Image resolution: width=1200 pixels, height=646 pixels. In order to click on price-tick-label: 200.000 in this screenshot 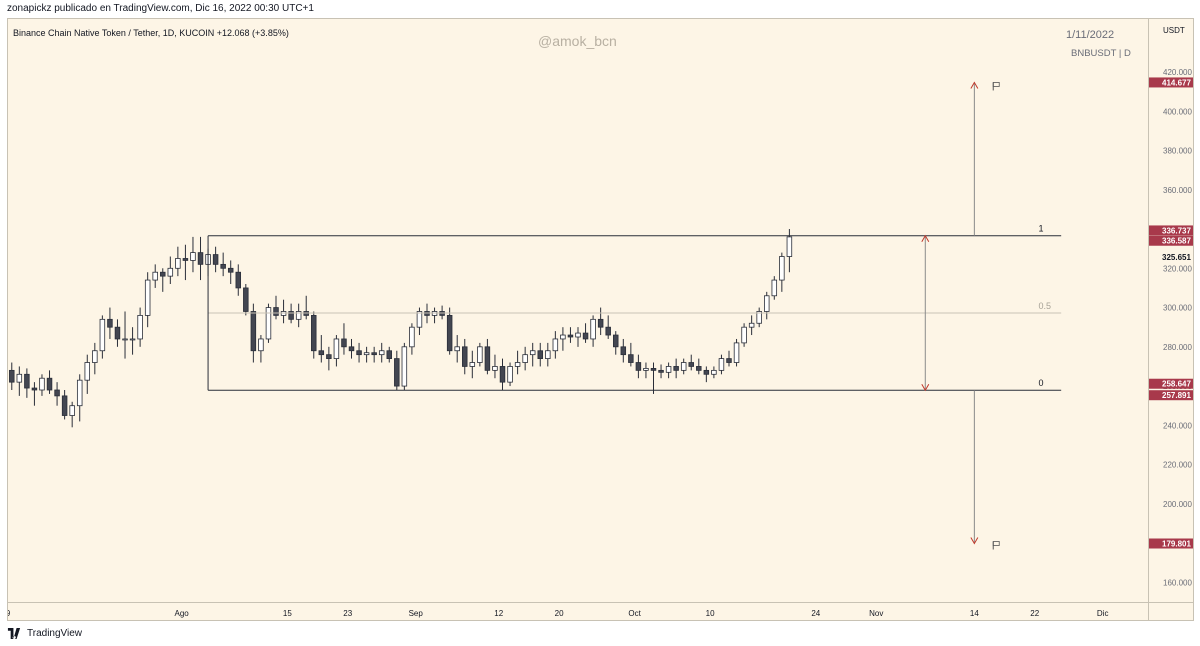, I will do `click(1177, 504)`.